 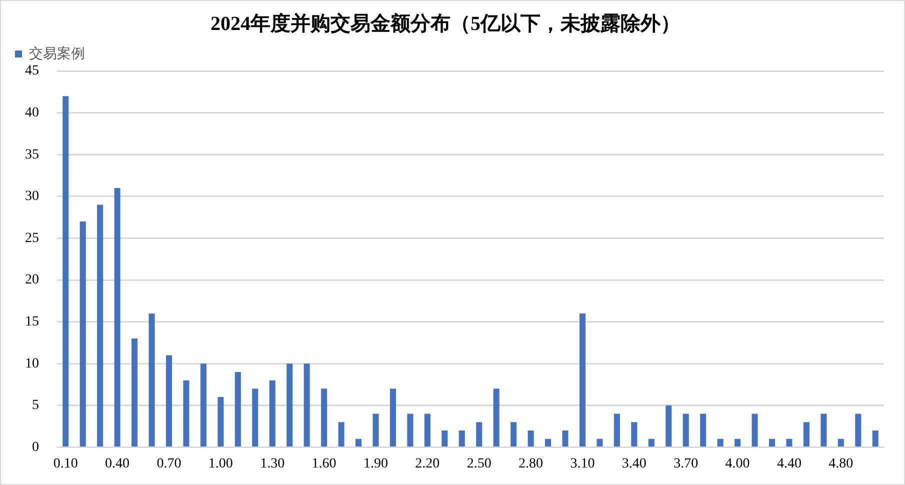 I want to click on x-tick-label: 0.10, so click(x=65, y=464).